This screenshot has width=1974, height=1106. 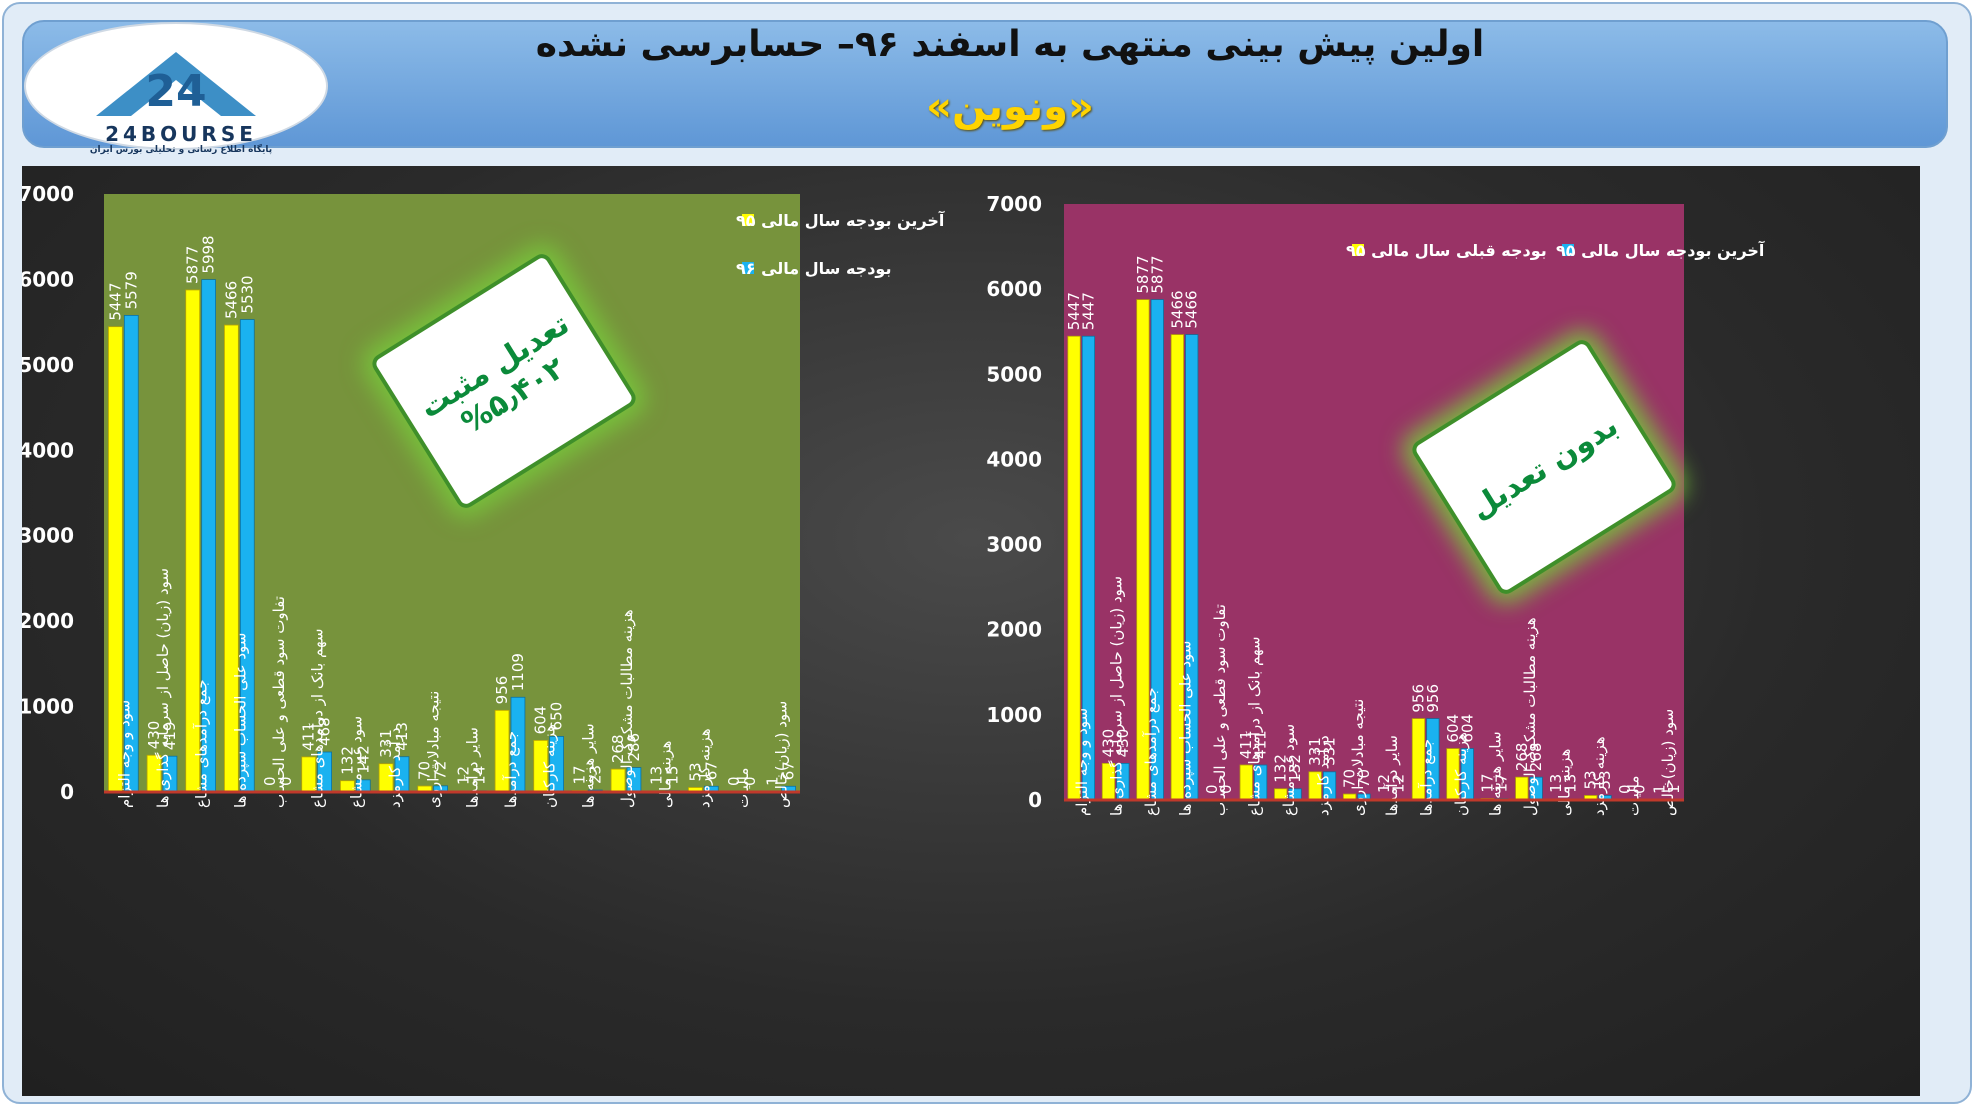 I want to click on data-label: 15, so click(x=673, y=775).